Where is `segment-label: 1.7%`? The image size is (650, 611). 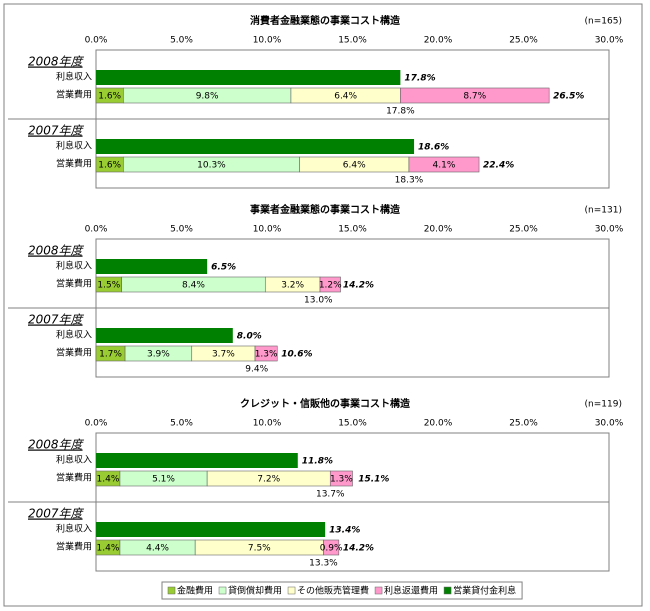 segment-label: 1.7% is located at coordinates (110, 355).